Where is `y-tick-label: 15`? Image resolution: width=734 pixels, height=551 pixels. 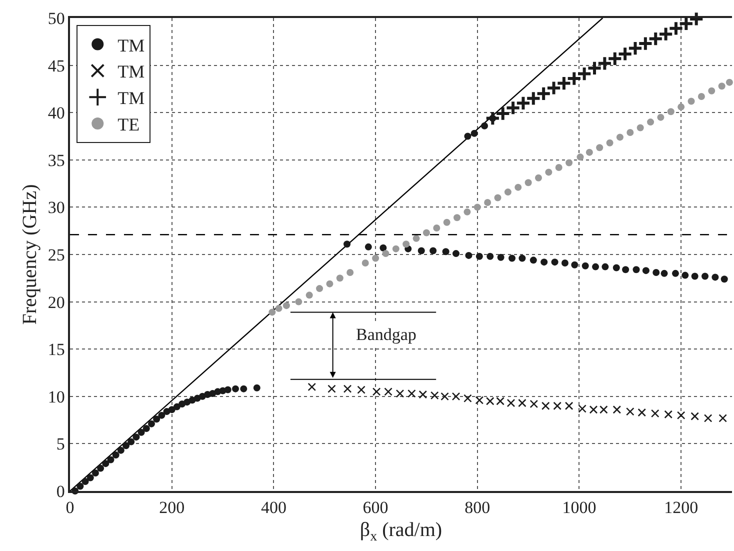
y-tick-label: 15 is located at coordinates (56, 350).